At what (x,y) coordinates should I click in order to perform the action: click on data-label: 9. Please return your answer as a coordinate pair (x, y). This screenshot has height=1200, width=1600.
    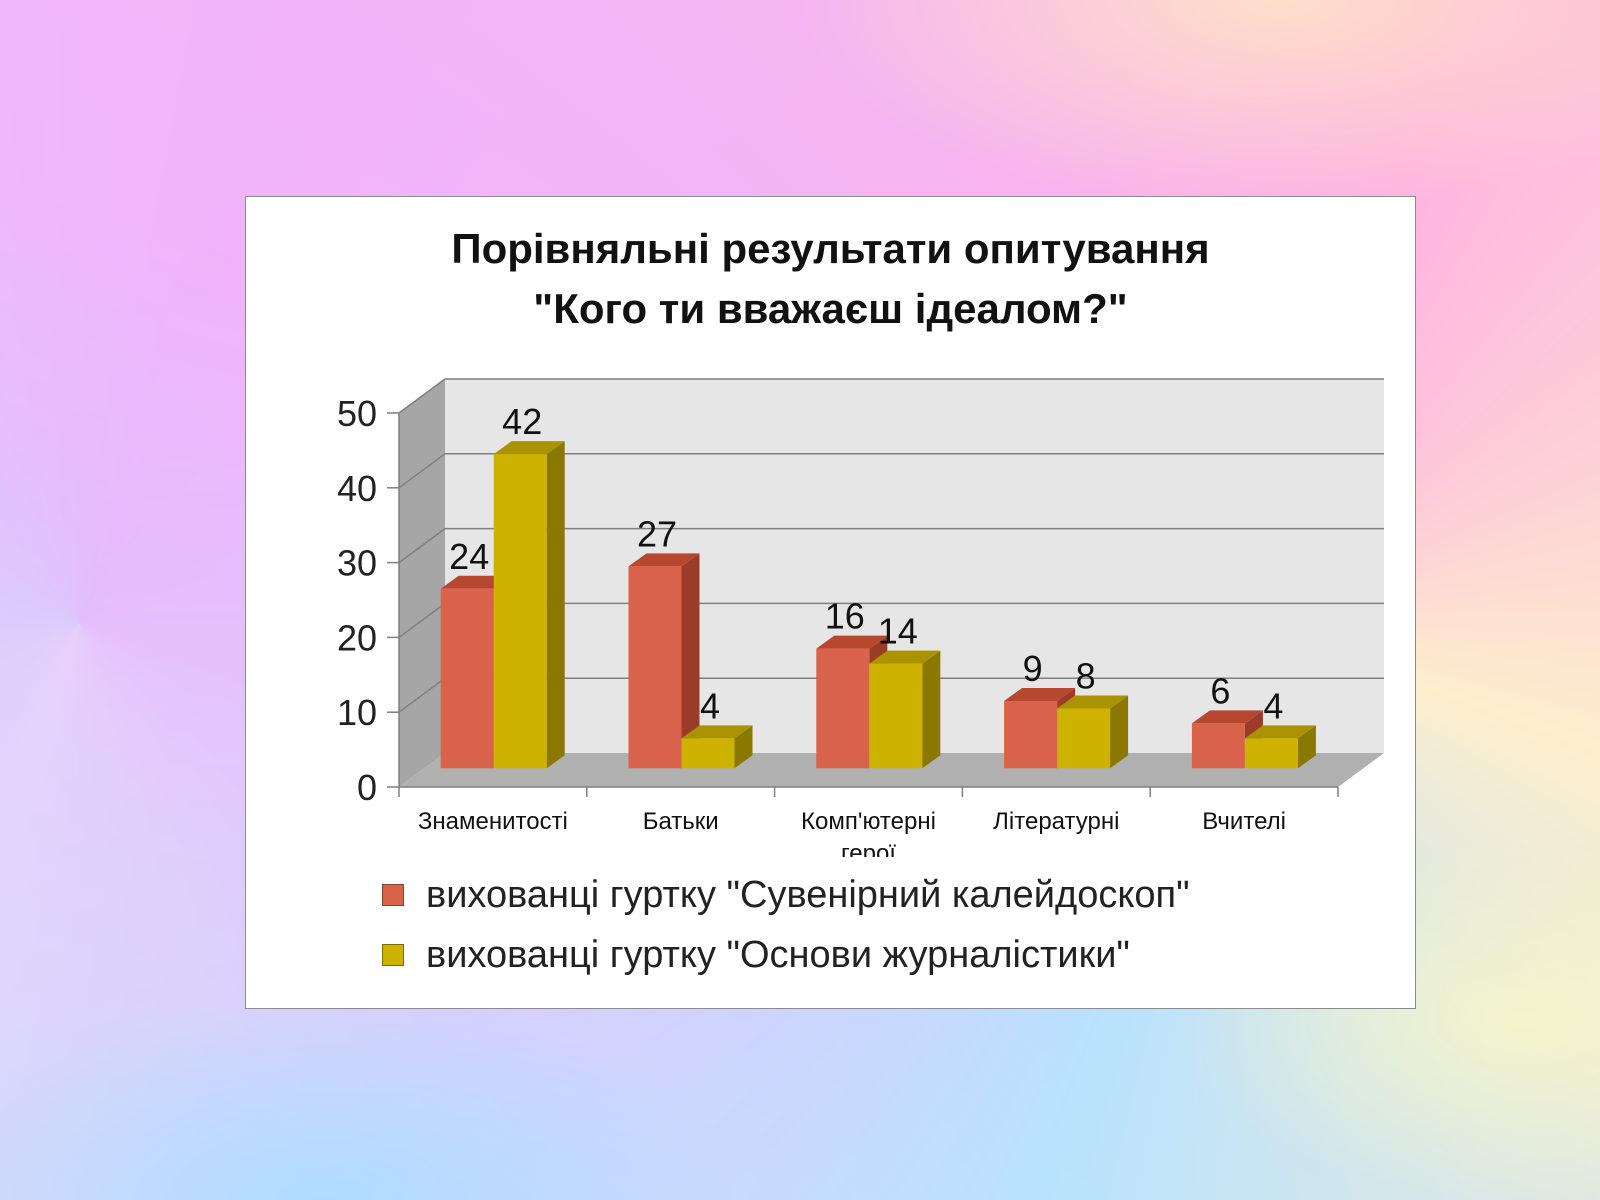
    Looking at the image, I should click on (1033, 668).